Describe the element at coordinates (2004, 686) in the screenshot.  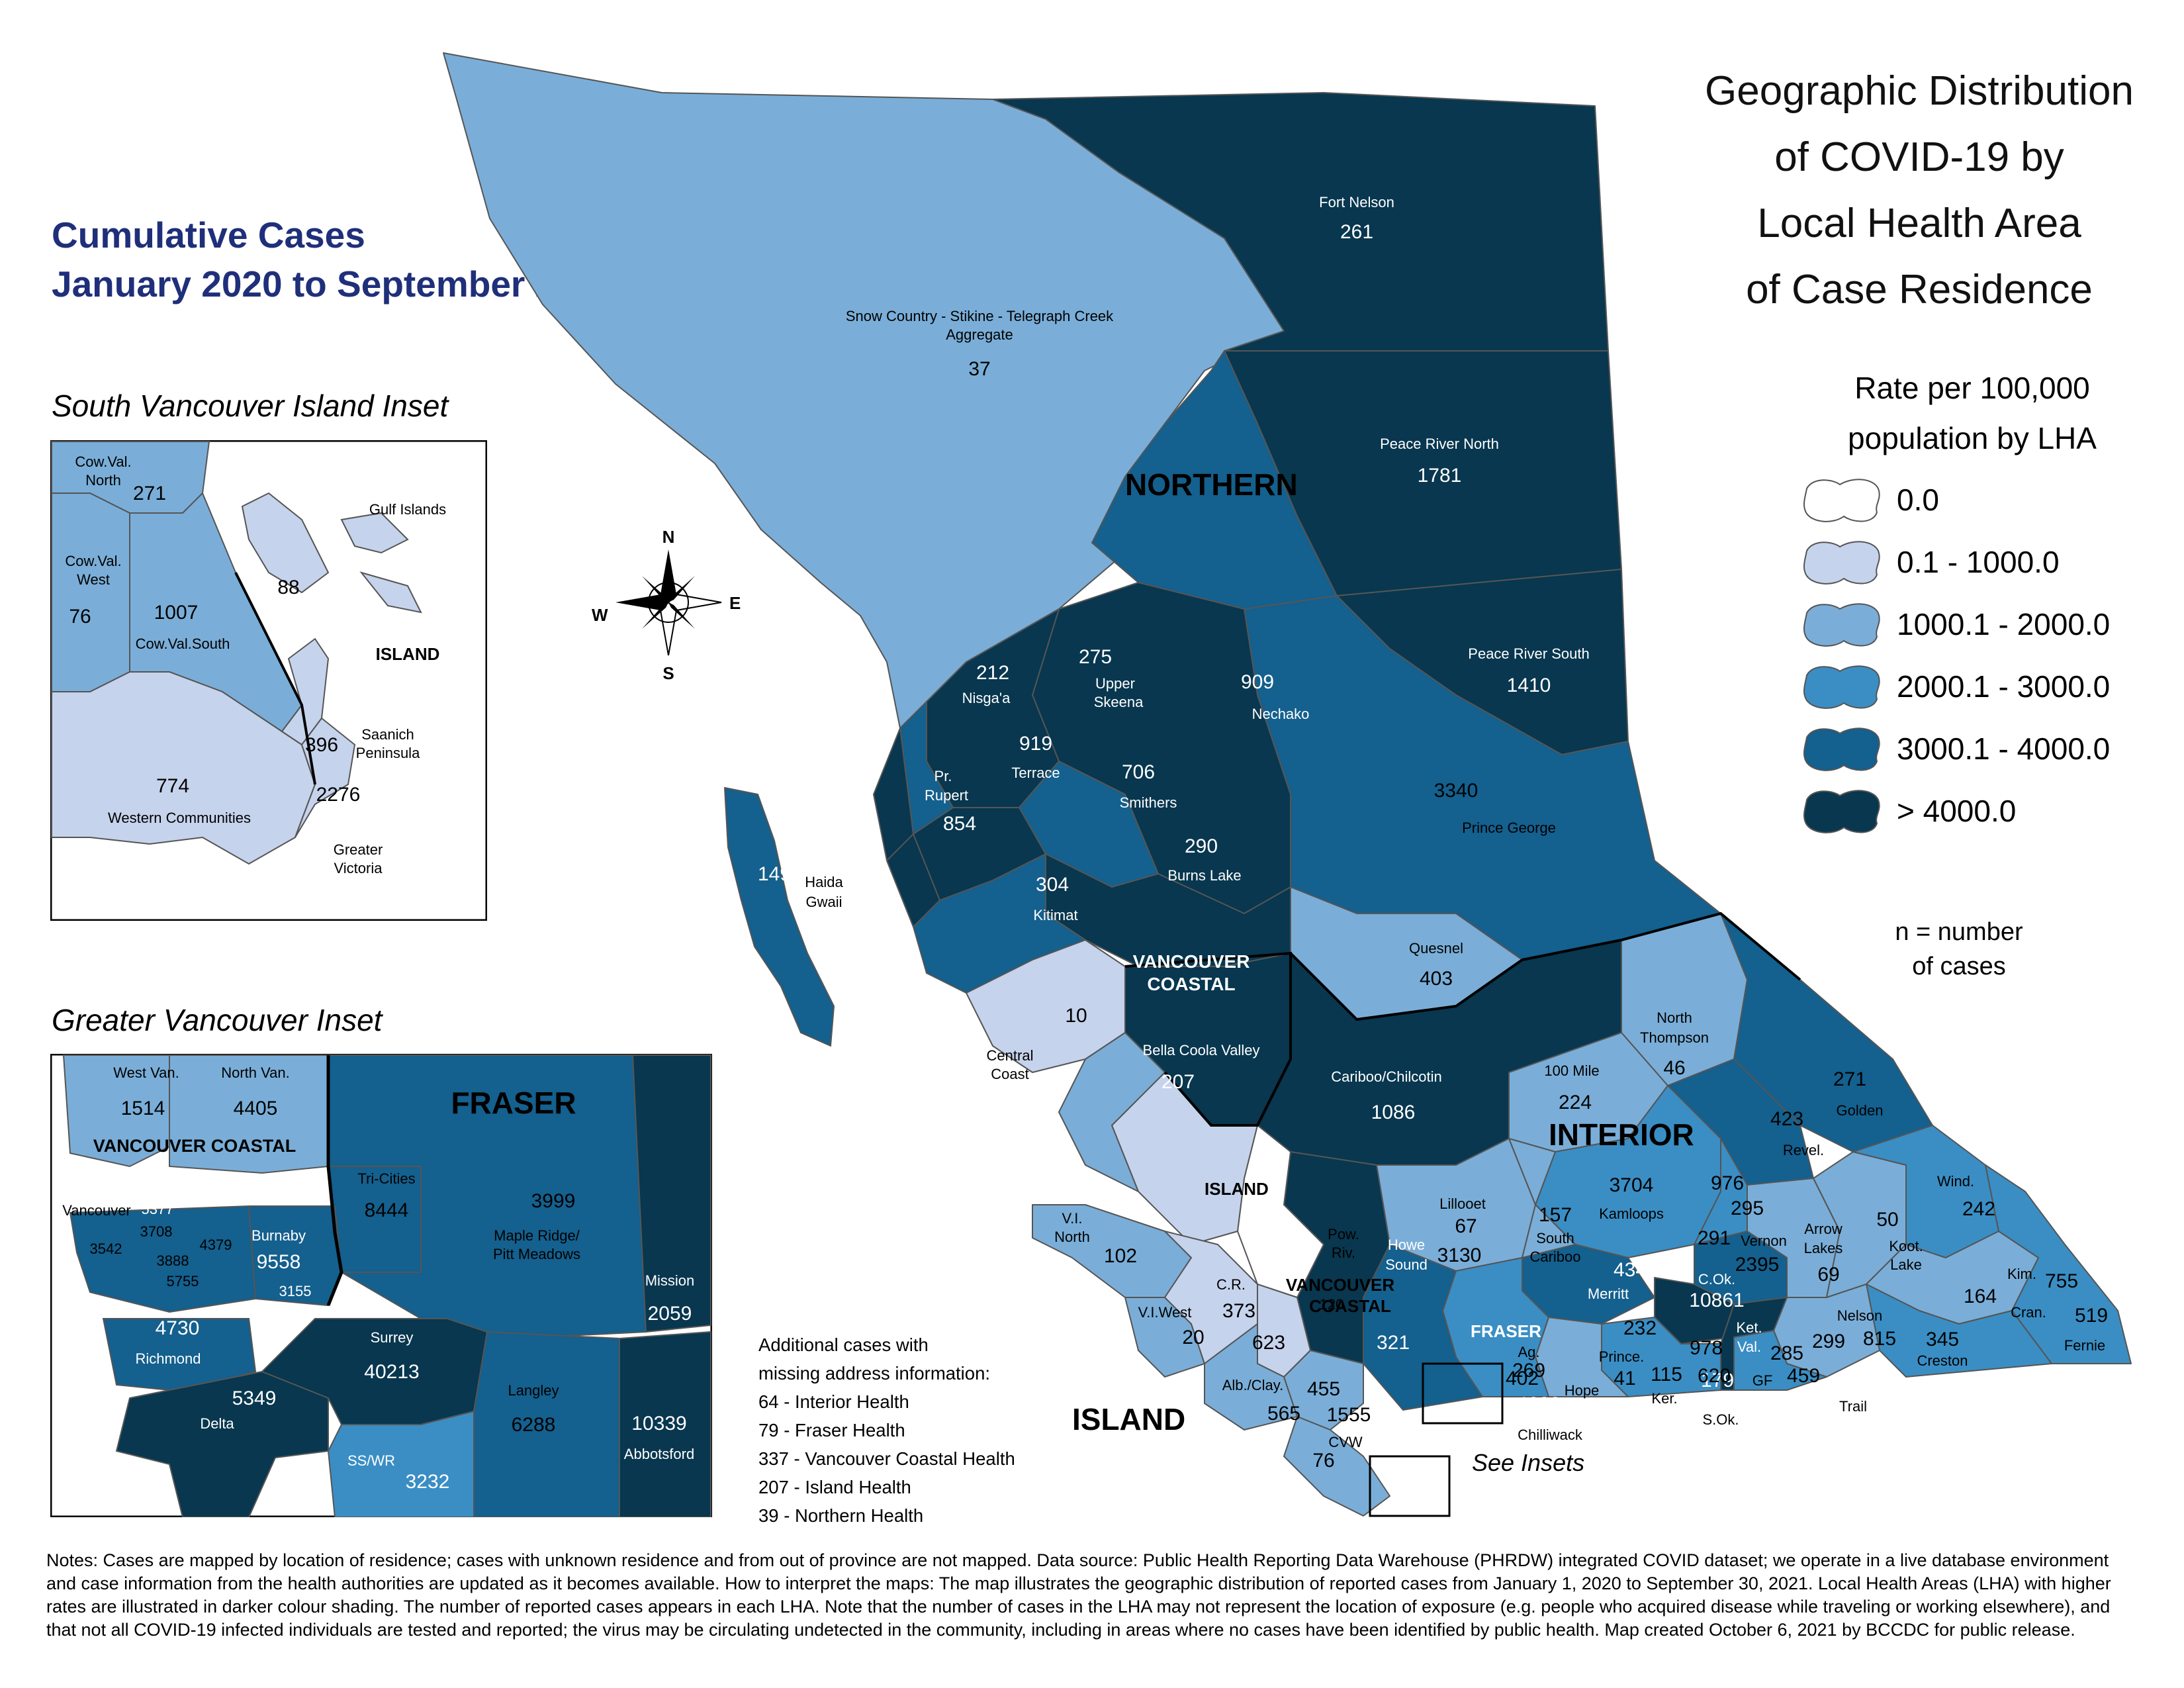
I see `legend-label: 2000.1 - 3000.0` at that location.